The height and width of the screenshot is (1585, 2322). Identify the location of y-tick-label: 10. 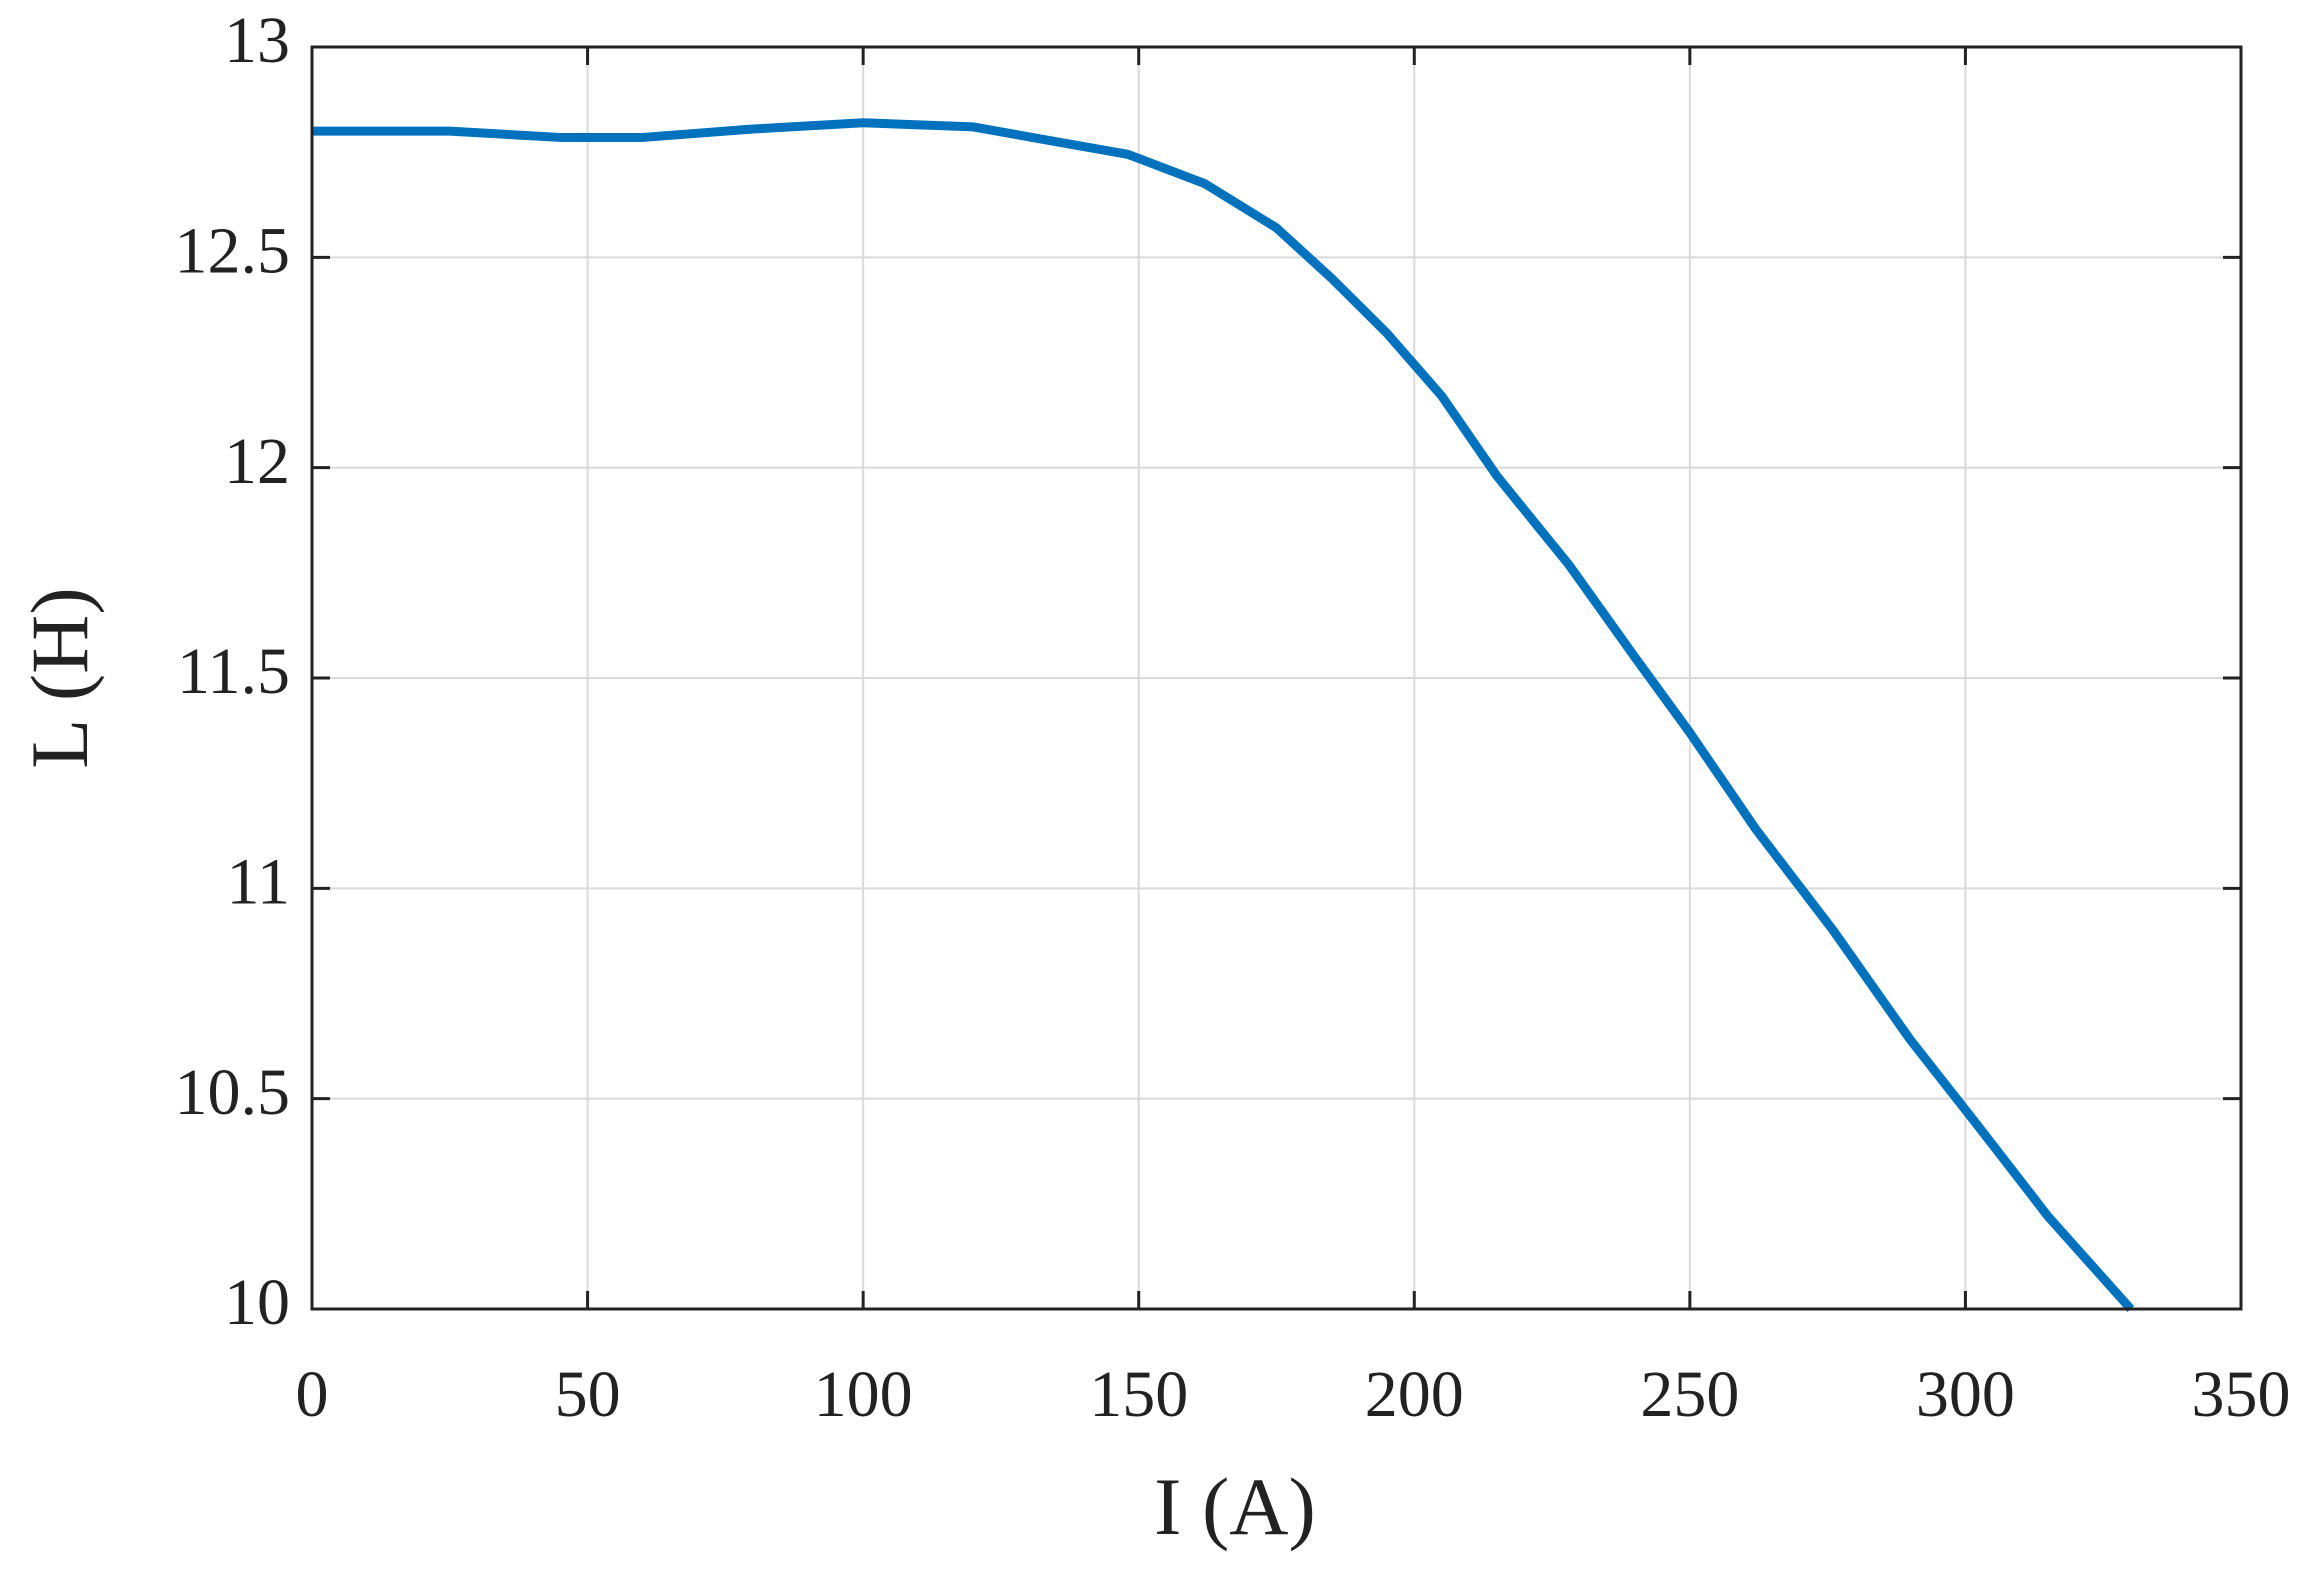
(257, 1302).